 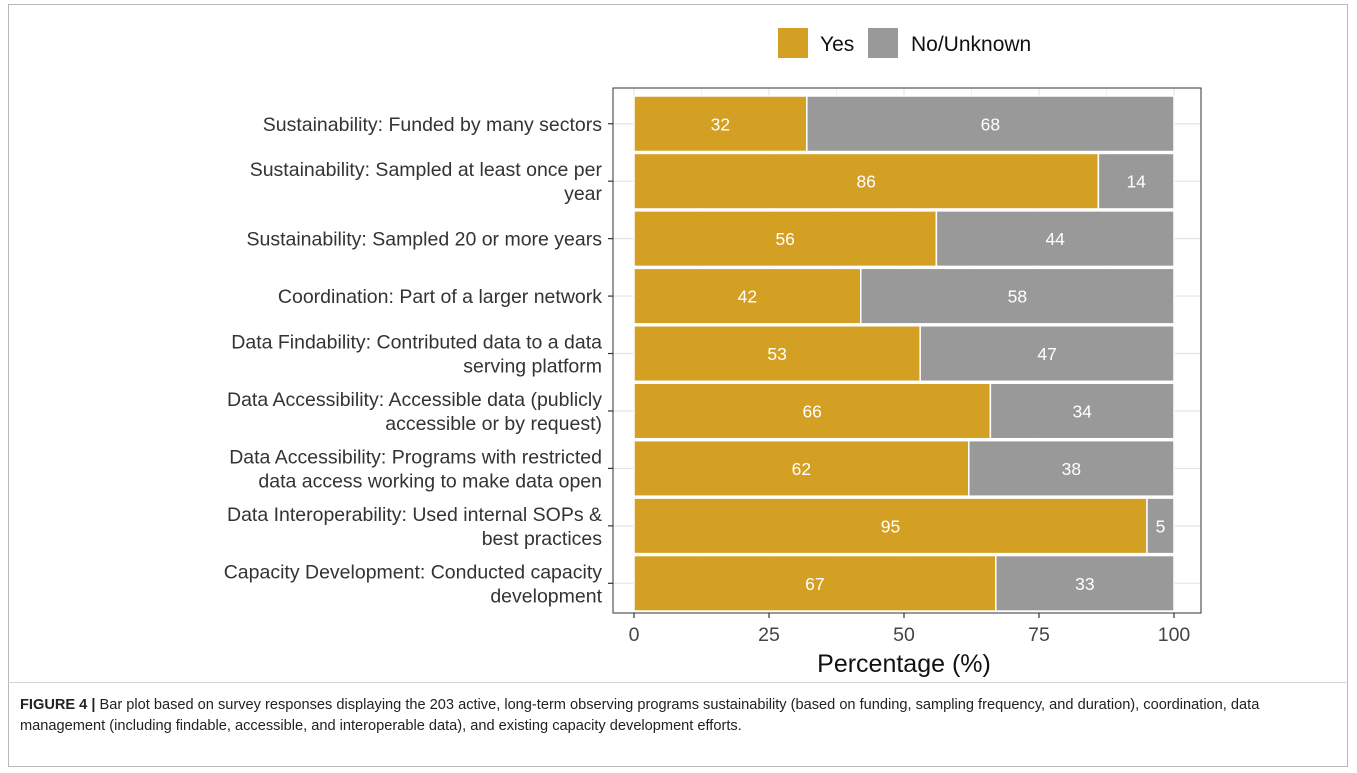 What do you see at coordinates (430, 481) in the screenshot?
I see `category-label: data access working to make data open` at bounding box center [430, 481].